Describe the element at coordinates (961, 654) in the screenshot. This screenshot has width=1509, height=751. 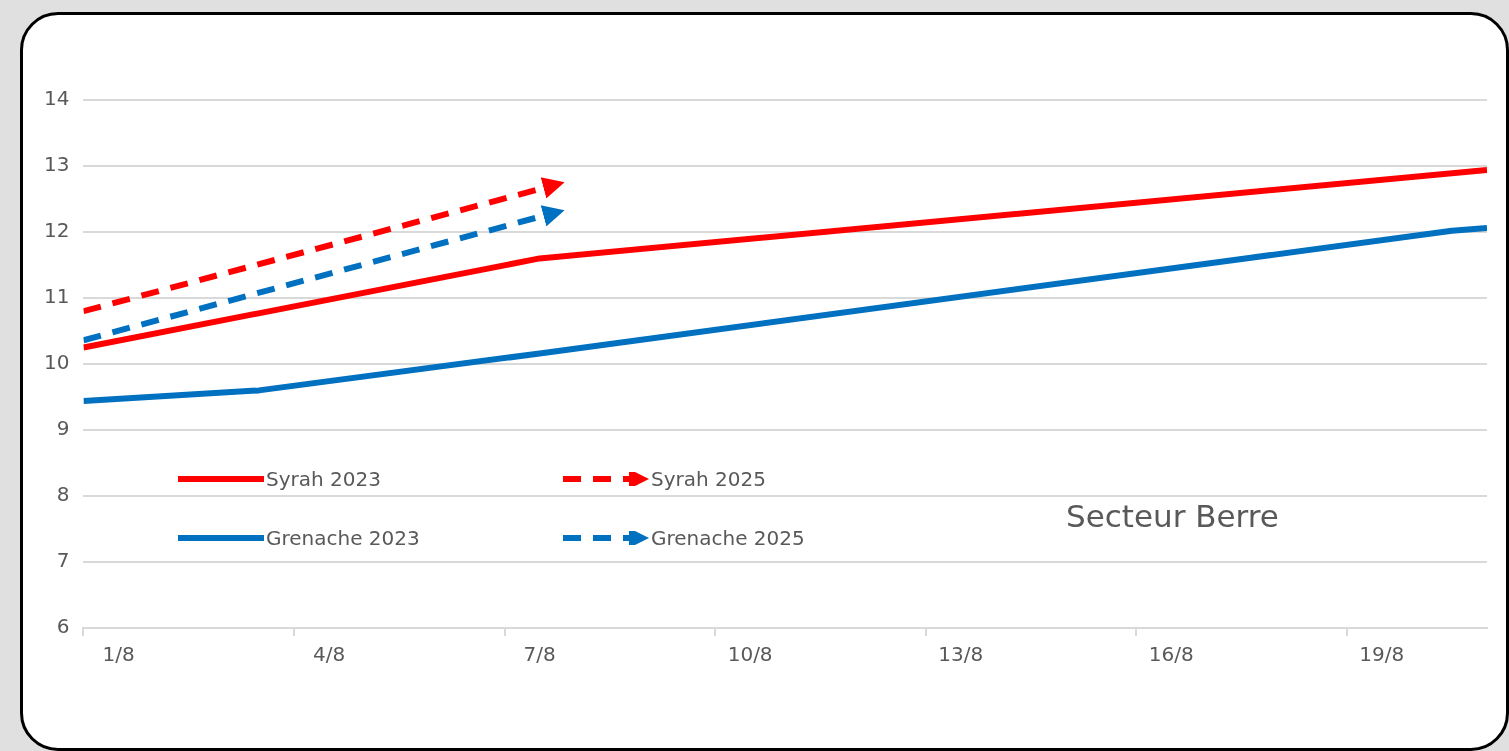
I see `x-tick-label: 13/8` at that location.